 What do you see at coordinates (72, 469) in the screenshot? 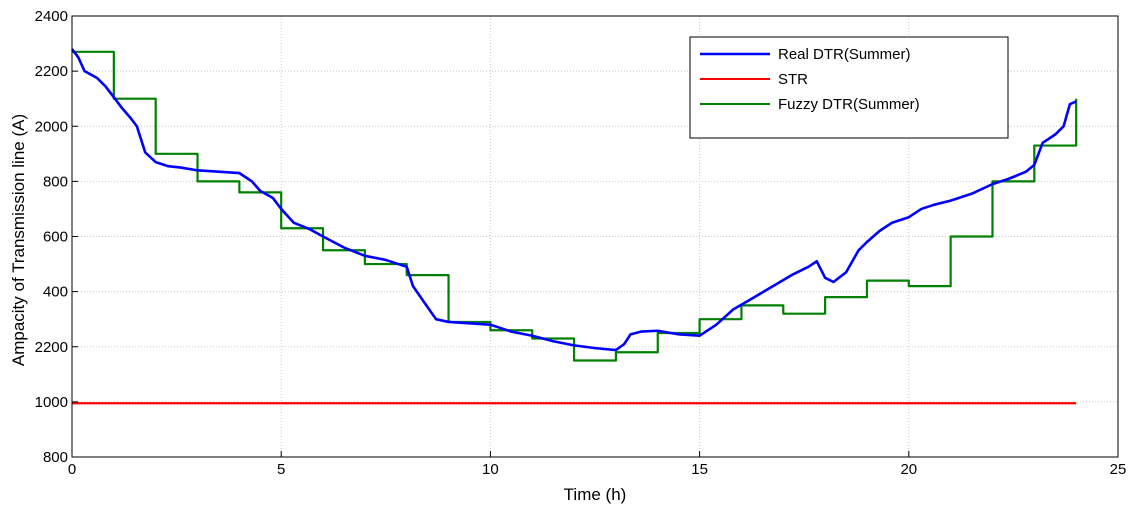
I see `x-tick-label: 0` at bounding box center [72, 469].